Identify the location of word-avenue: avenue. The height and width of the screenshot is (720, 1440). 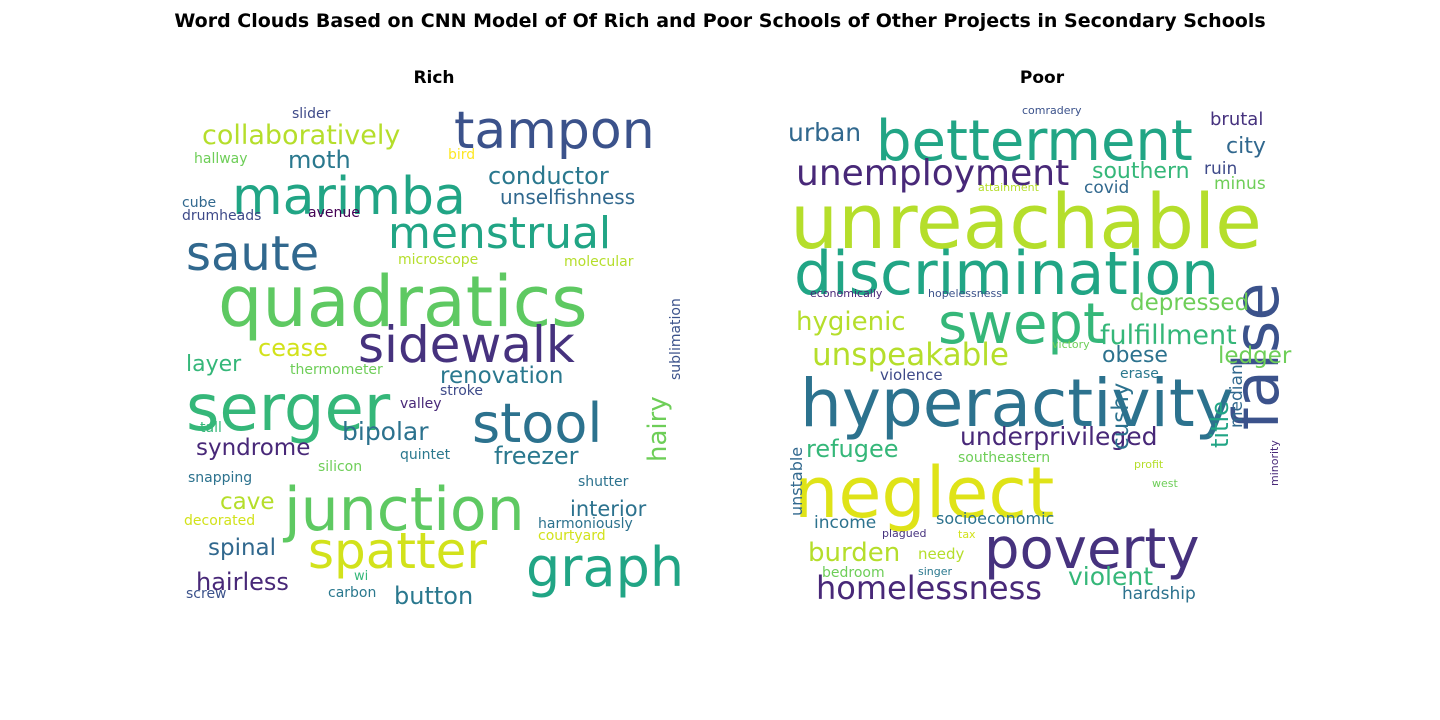
(334, 213).